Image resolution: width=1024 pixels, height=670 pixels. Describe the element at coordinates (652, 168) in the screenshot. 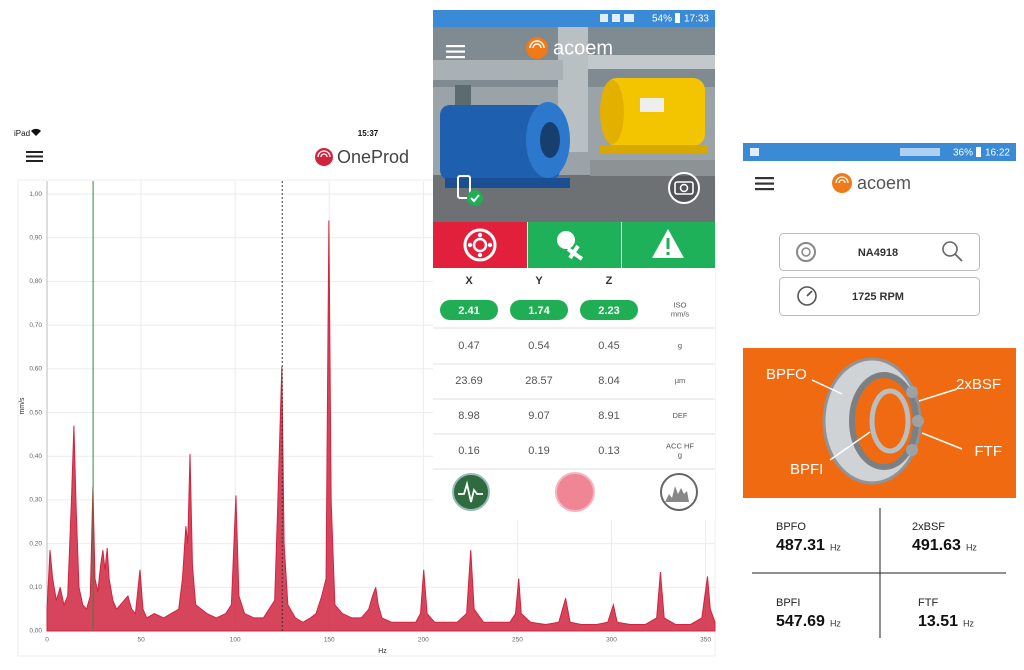

I see `plinth` at that location.